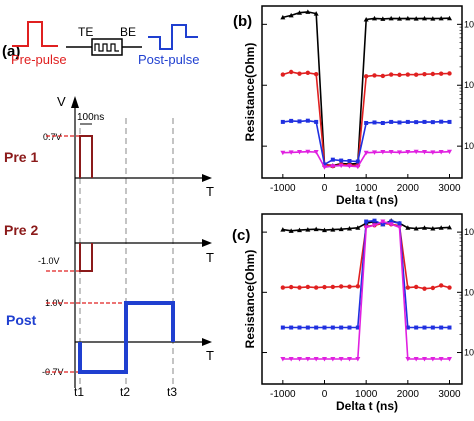 Image resolution: width=474 pixels, height=421 pixels. What do you see at coordinates (11, 51) in the screenshot?
I see `panel-a-label: (a)` at bounding box center [11, 51].